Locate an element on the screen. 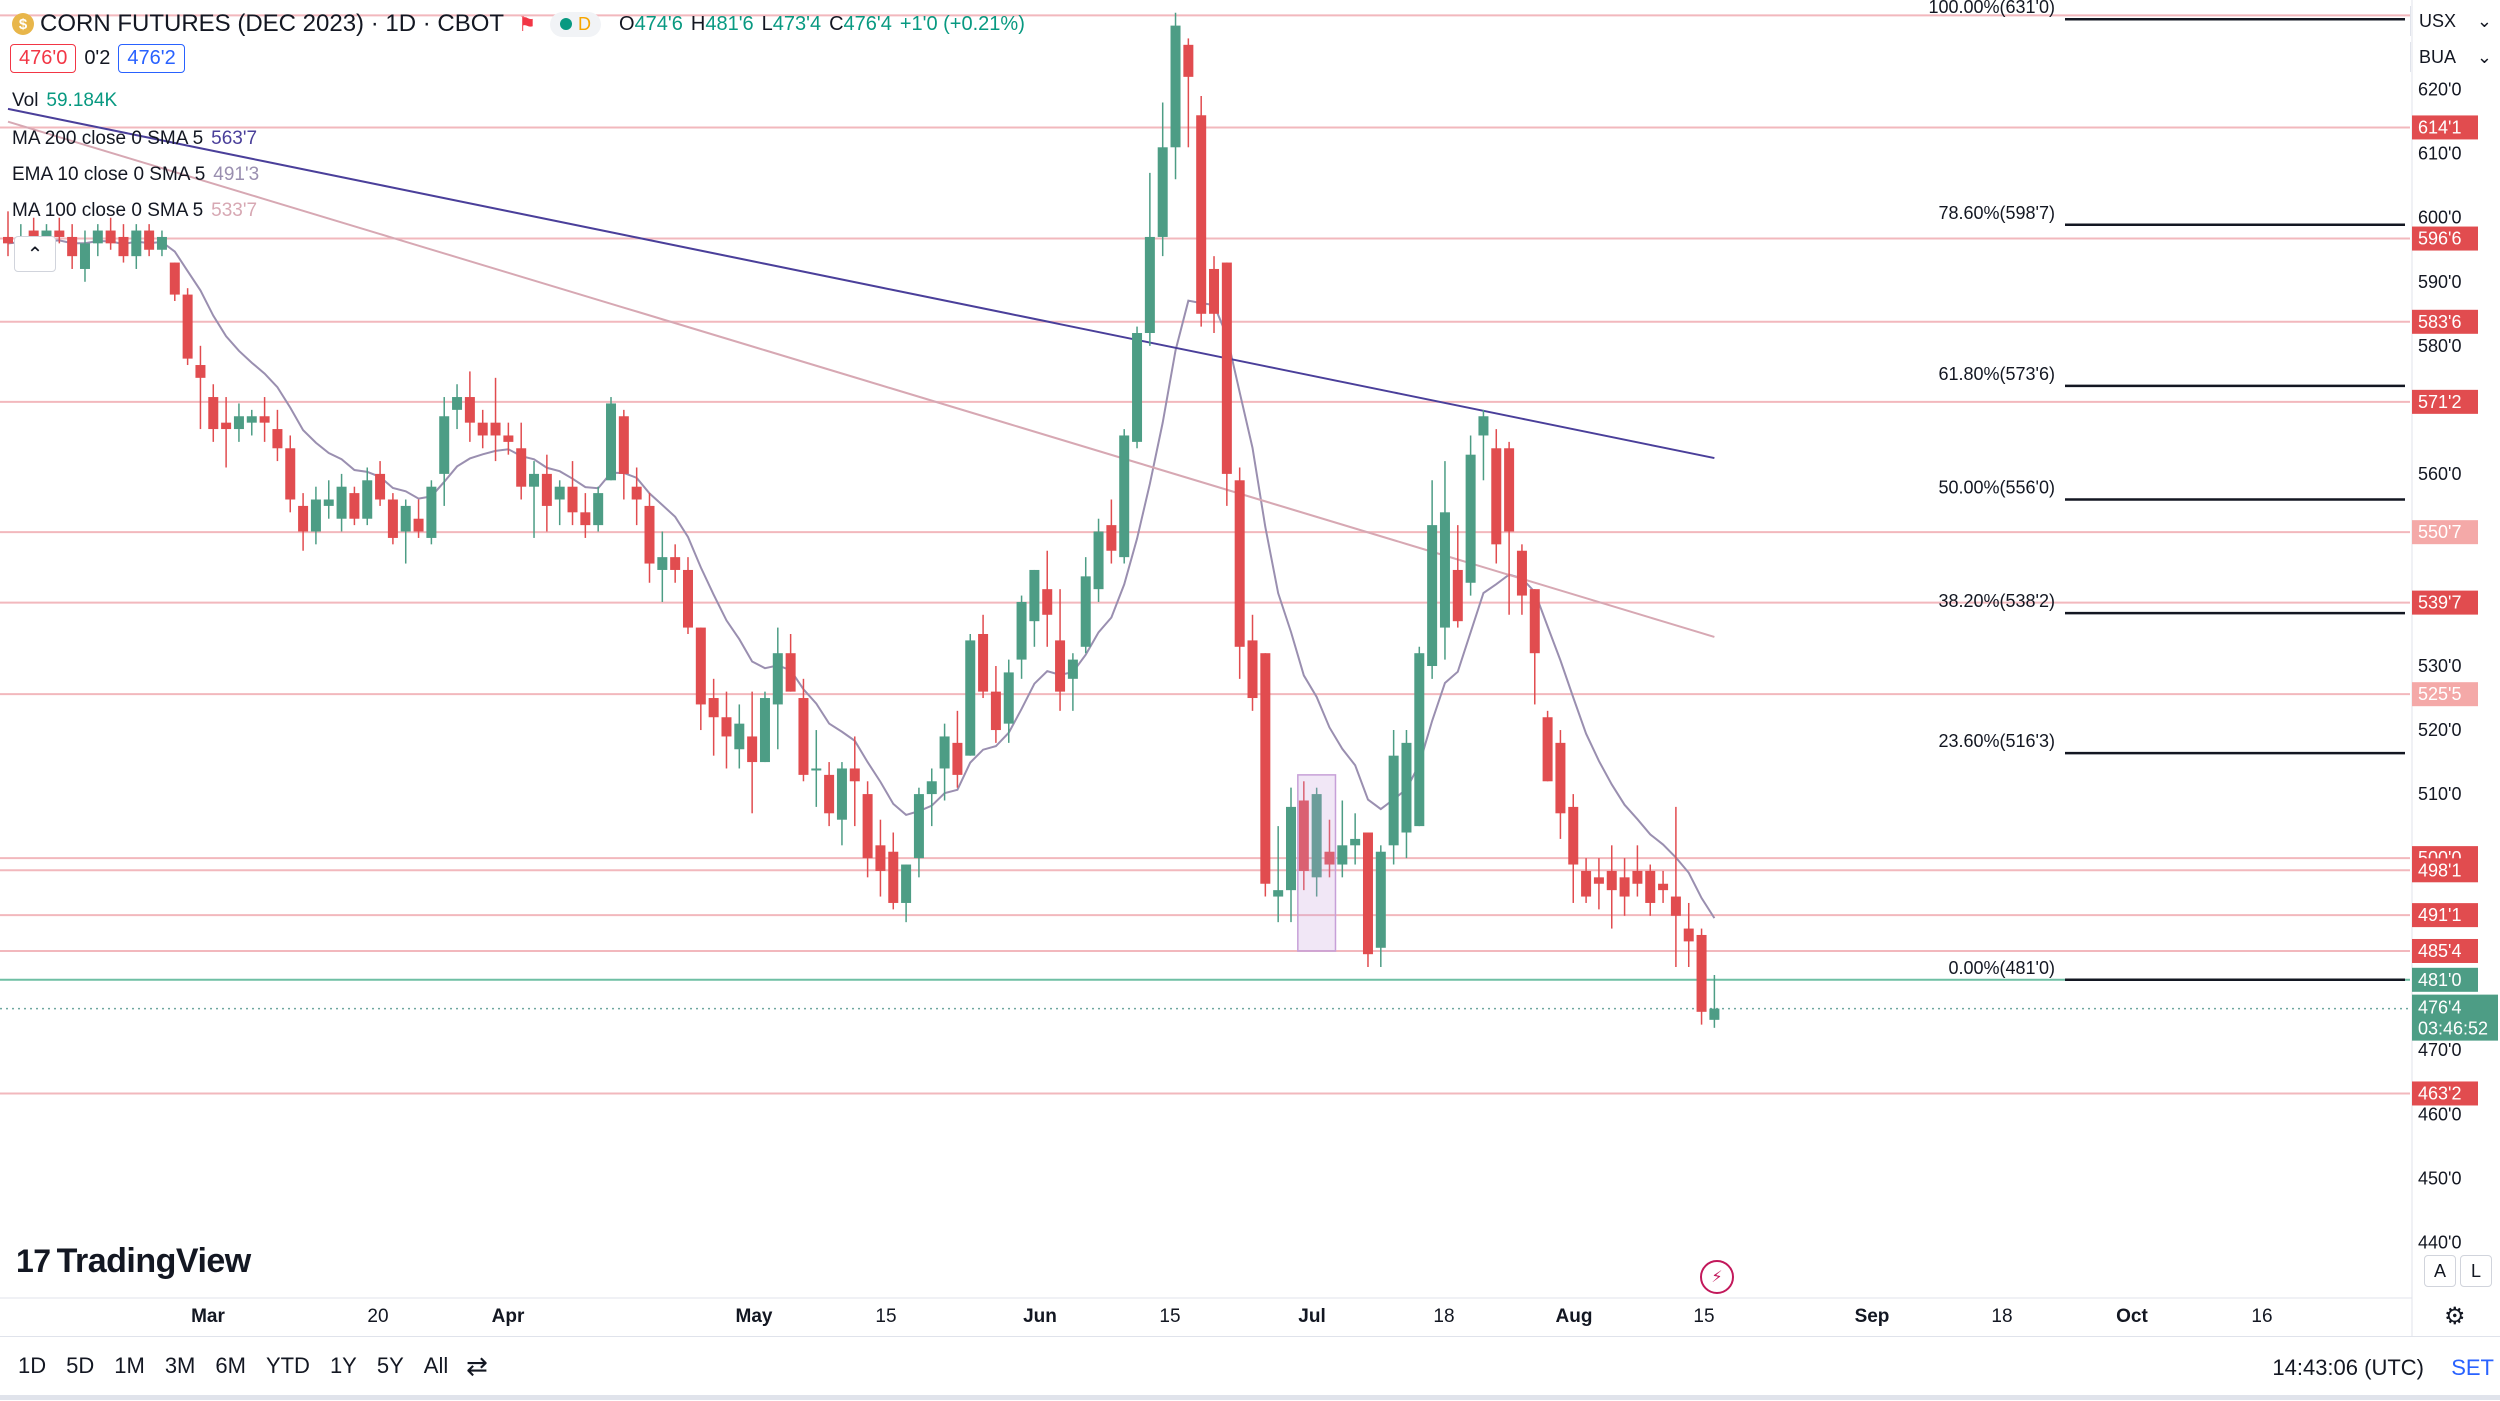  tradingview-logo-text: TradingView is located at coordinates (154, 1261).